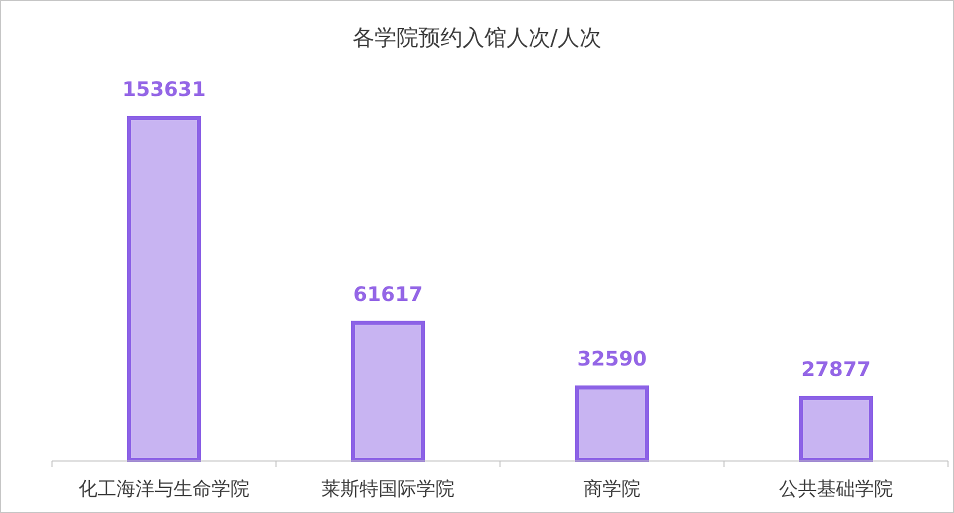 The height and width of the screenshot is (513, 954). I want to click on data-label: 27877, so click(836, 368).